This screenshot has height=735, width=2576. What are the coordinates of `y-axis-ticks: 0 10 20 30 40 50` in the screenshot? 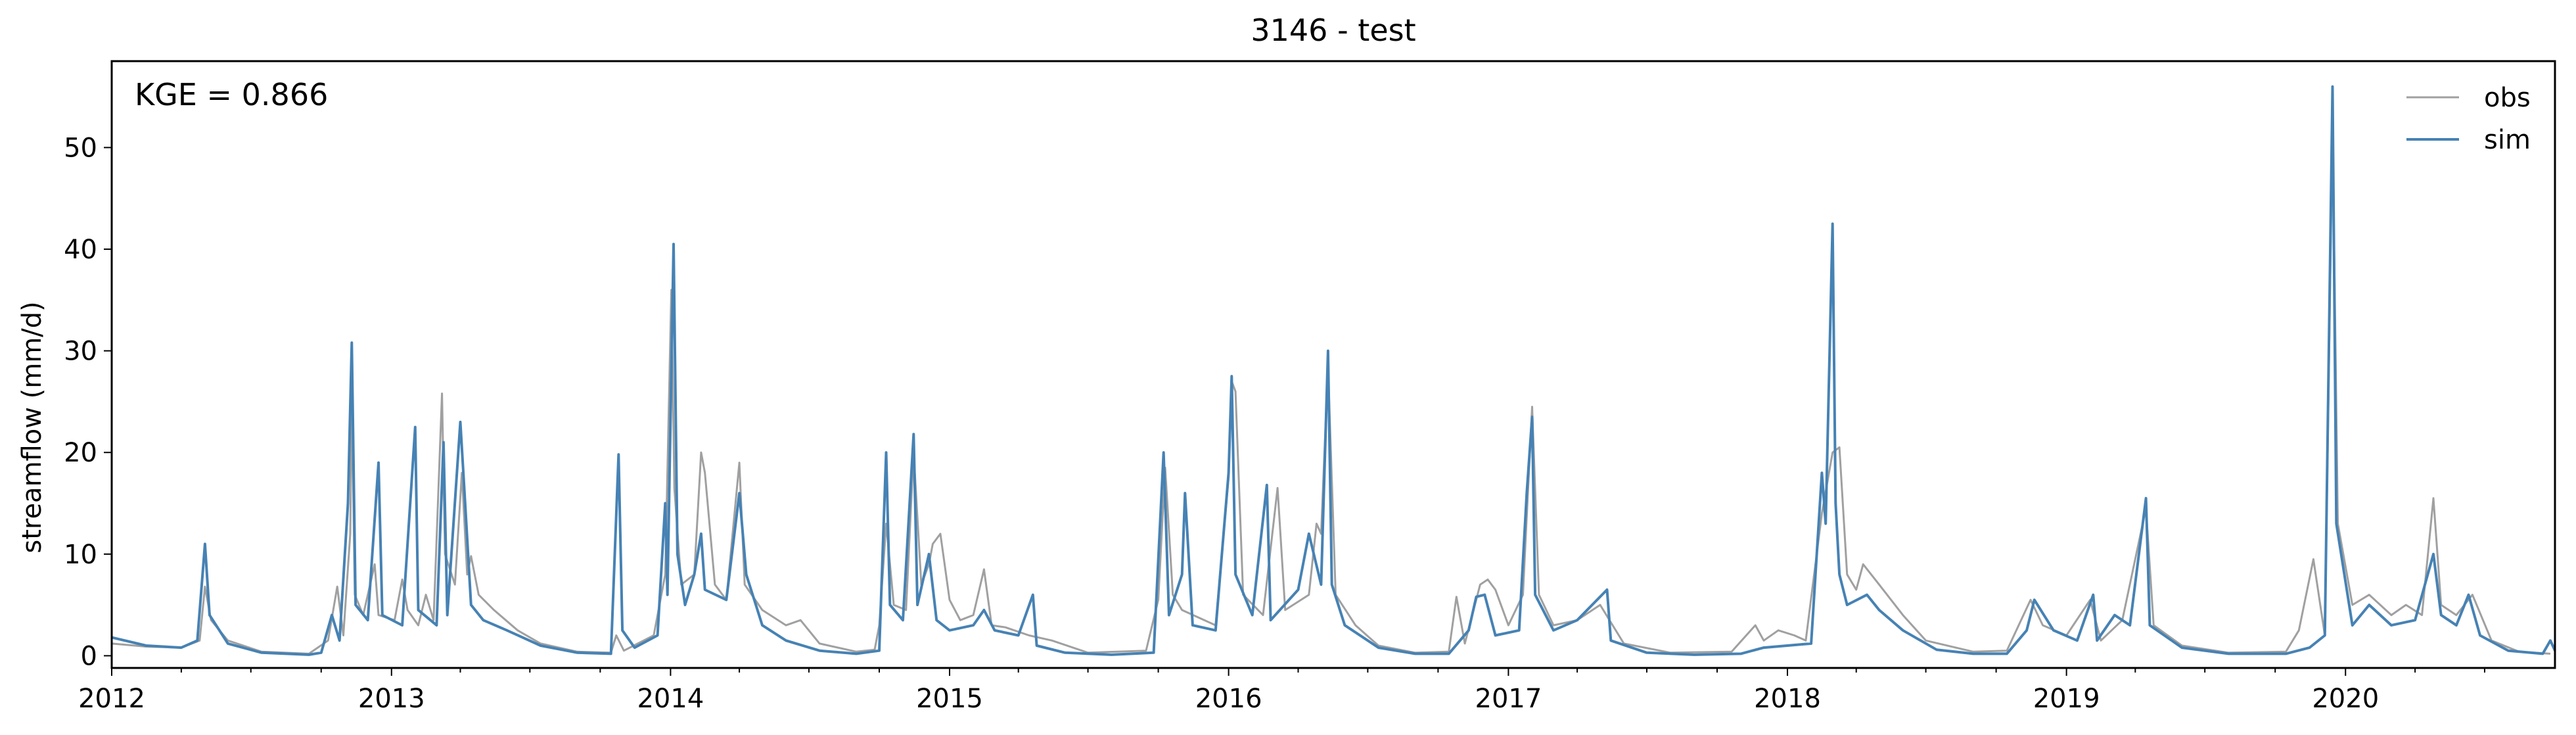 It's located at (88, 402).